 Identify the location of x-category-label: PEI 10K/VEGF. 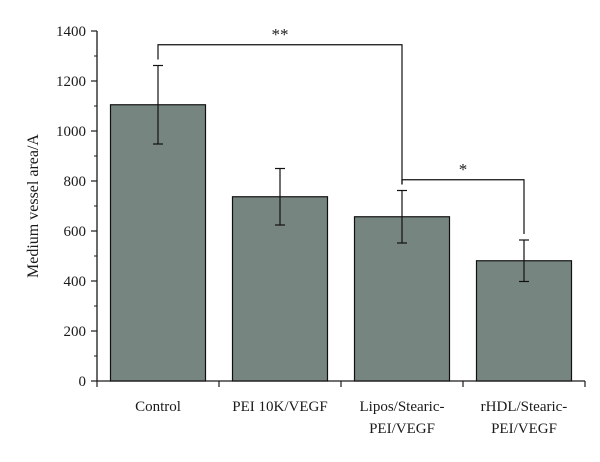
(279, 407).